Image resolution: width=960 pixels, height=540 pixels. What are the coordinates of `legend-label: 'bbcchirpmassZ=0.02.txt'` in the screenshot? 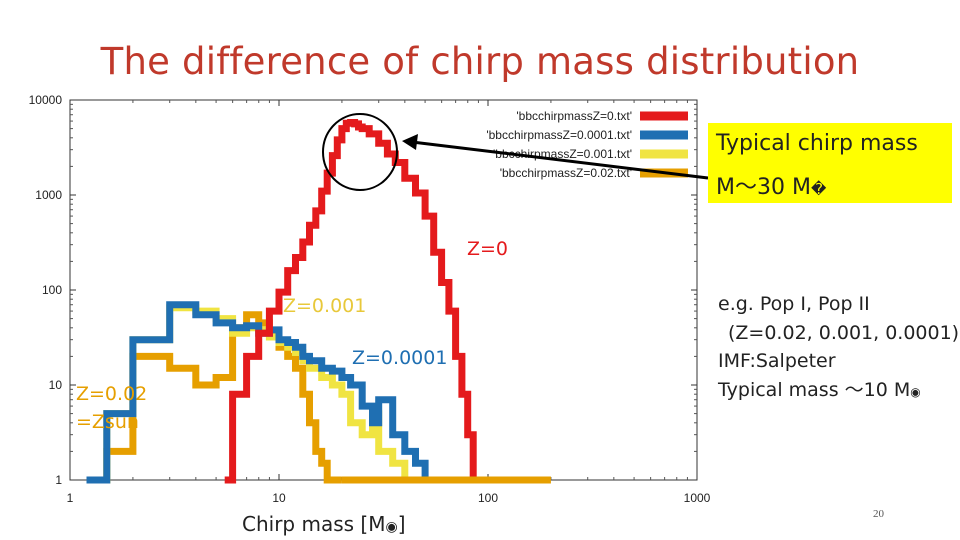 It's located at (566, 173).